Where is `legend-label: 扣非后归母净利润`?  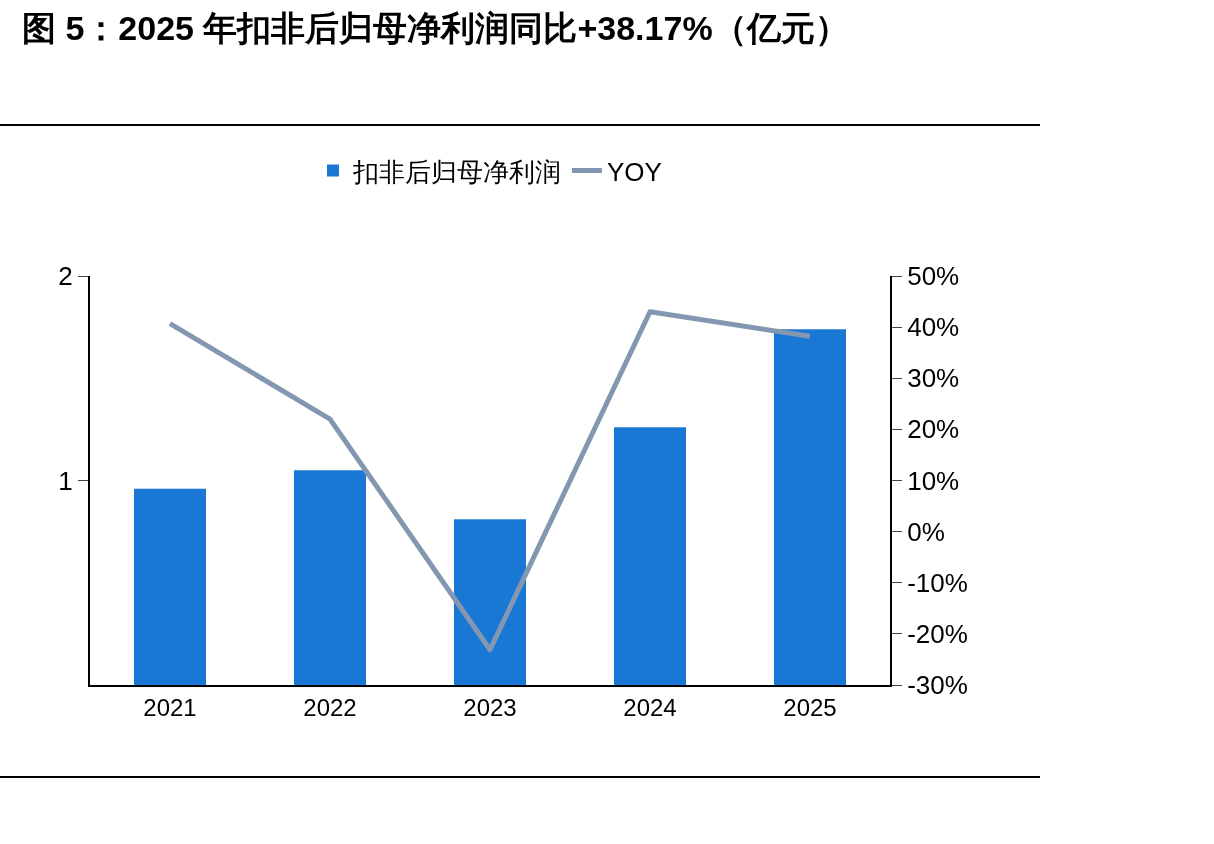 legend-label: 扣非后归母净利润 is located at coordinates (456, 171).